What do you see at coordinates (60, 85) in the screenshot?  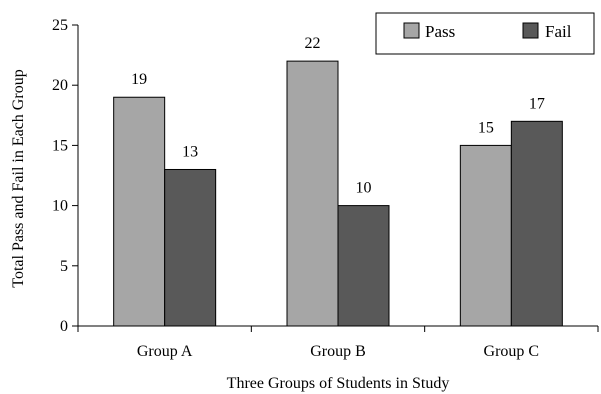 I see `y-tick-label: 20` at bounding box center [60, 85].